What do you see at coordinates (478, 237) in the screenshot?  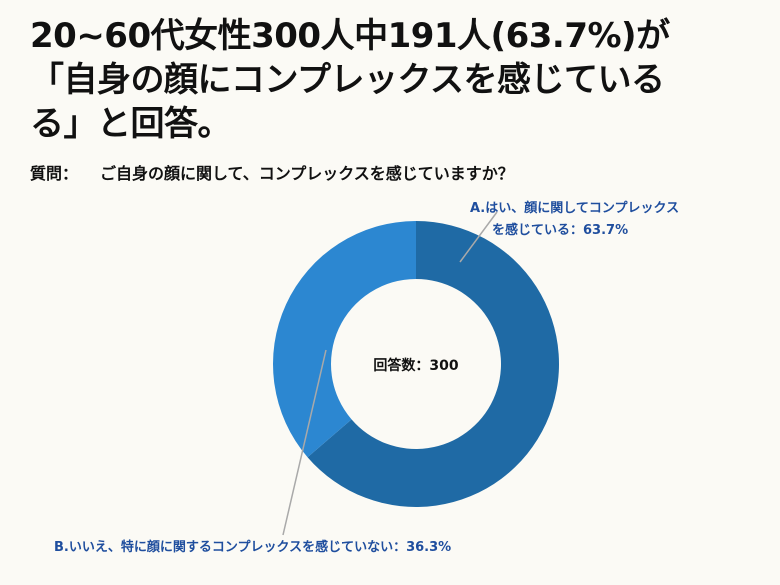 I see `leader-line-a` at bounding box center [478, 237].